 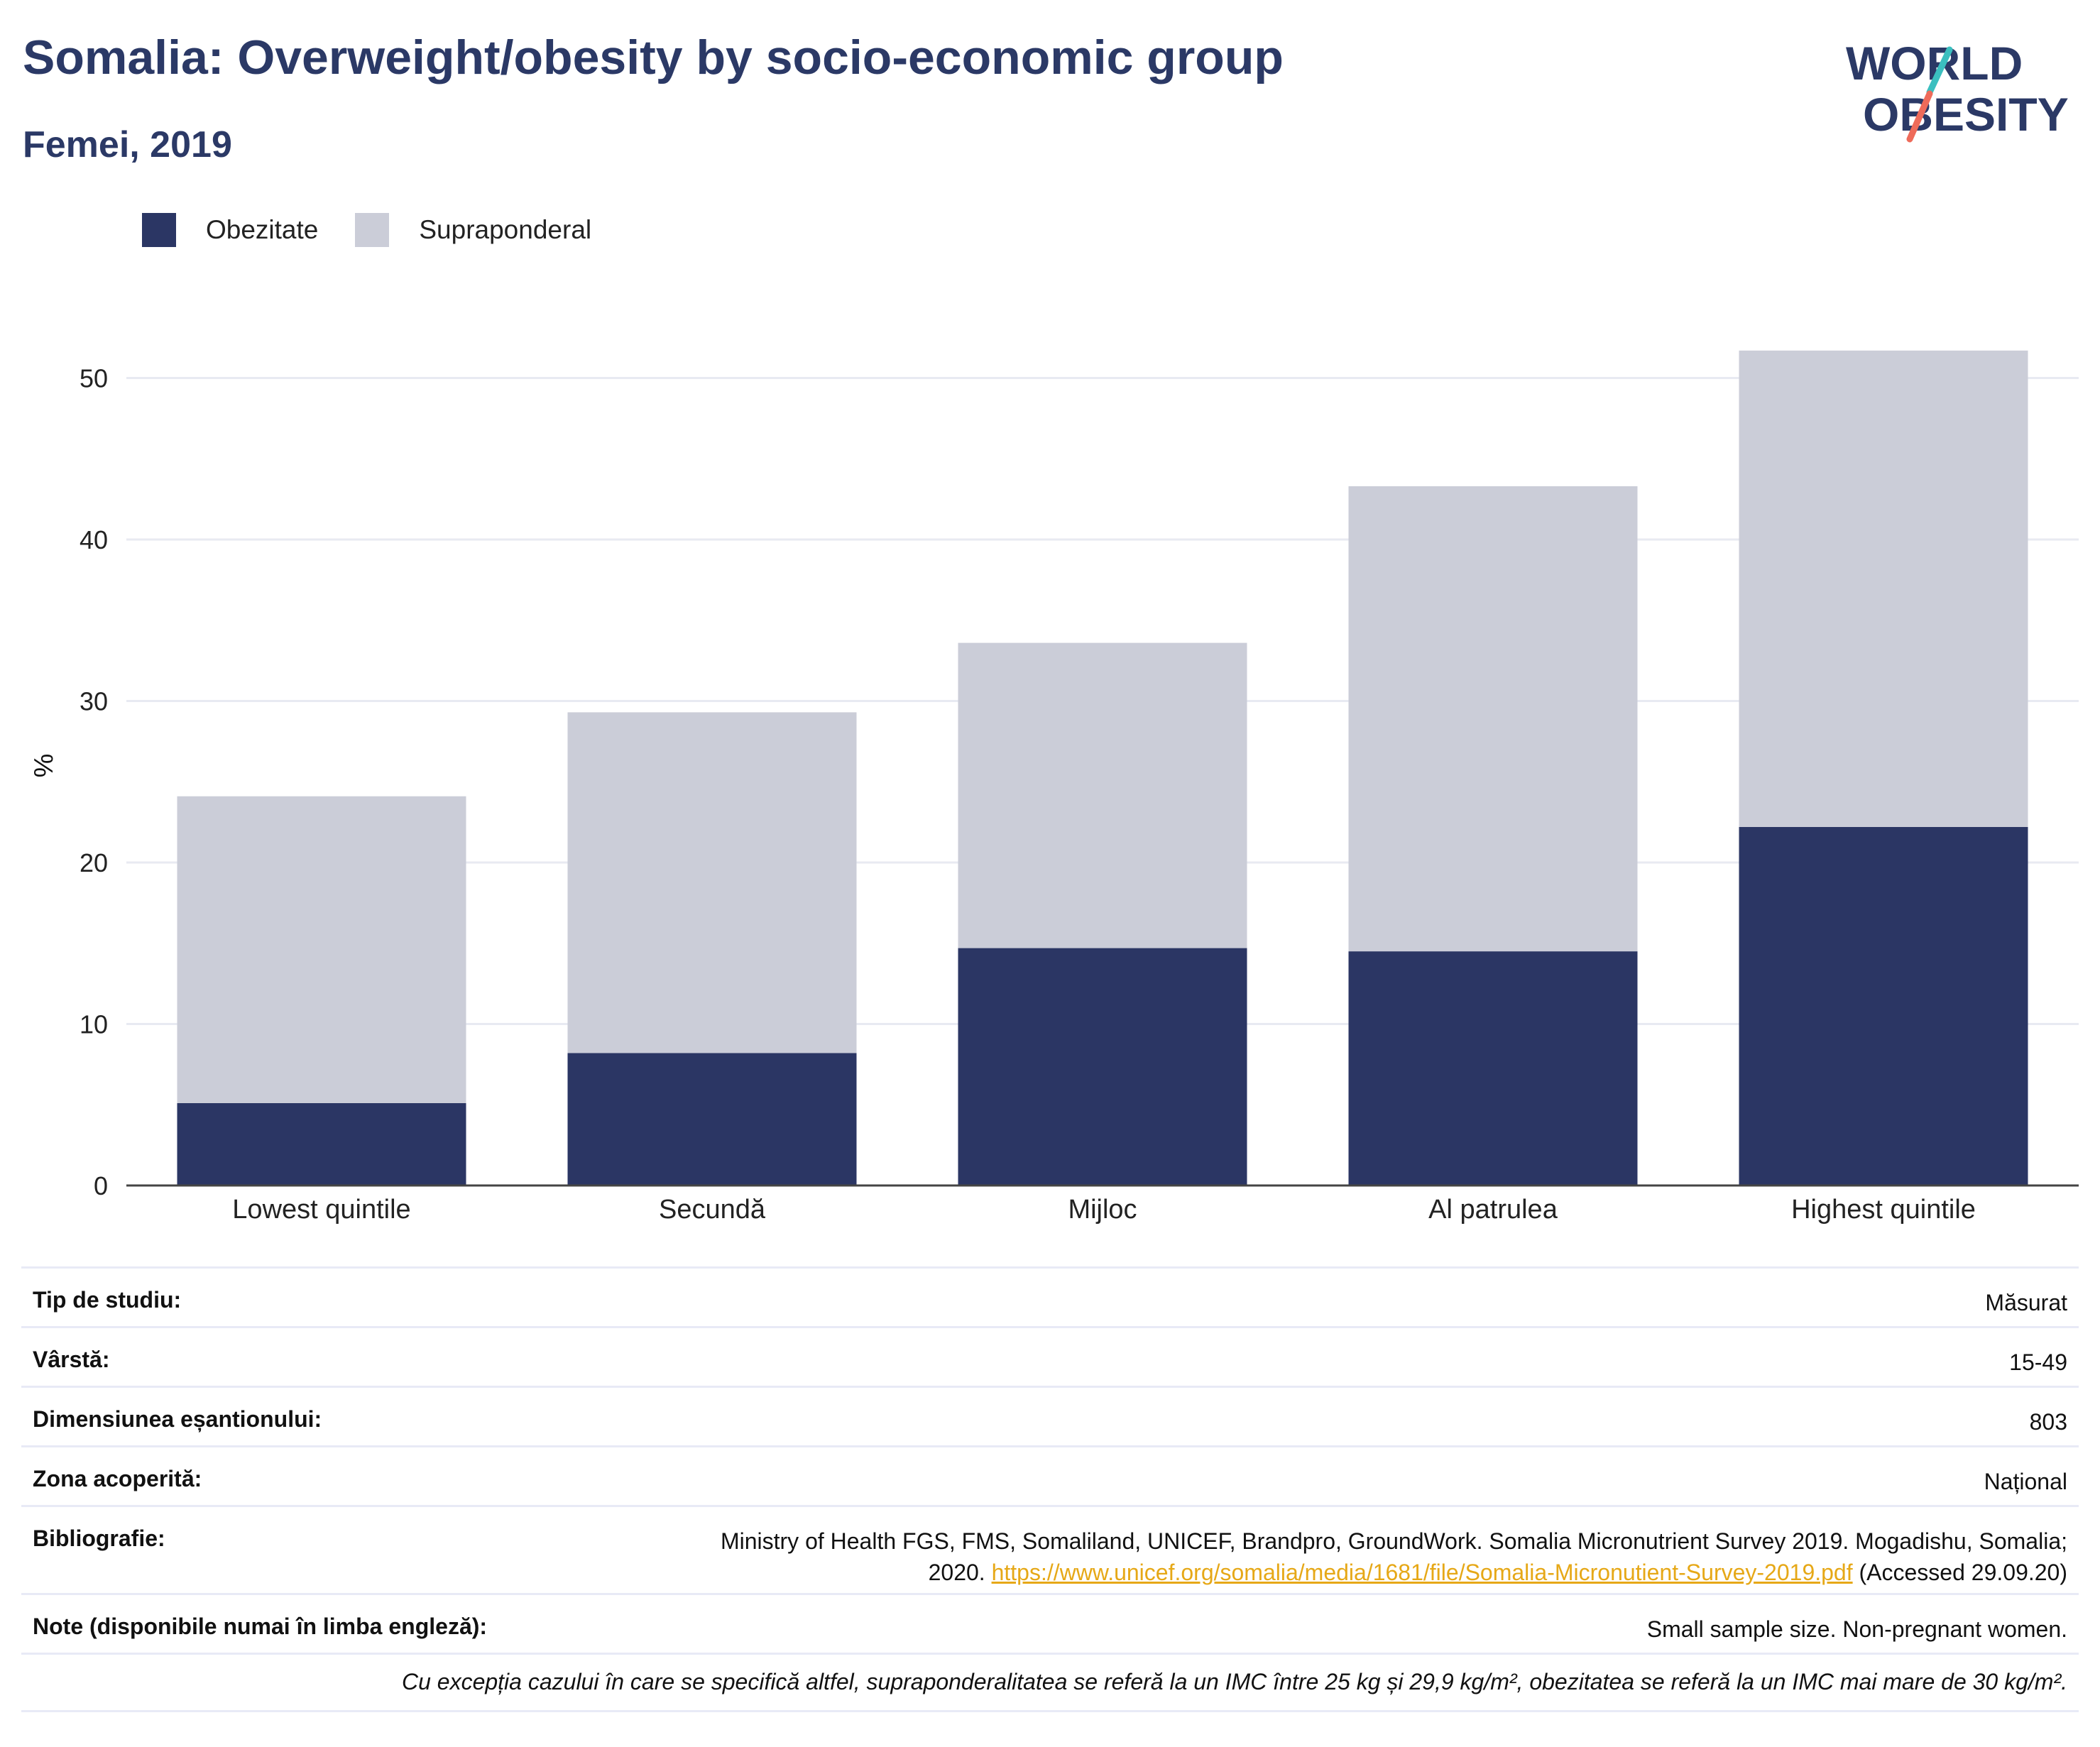 What do you see at coordinates (262, 229) in the screenshot?
I see `legend-label-obesity: Obezitate` at bounding box center [262, 229].